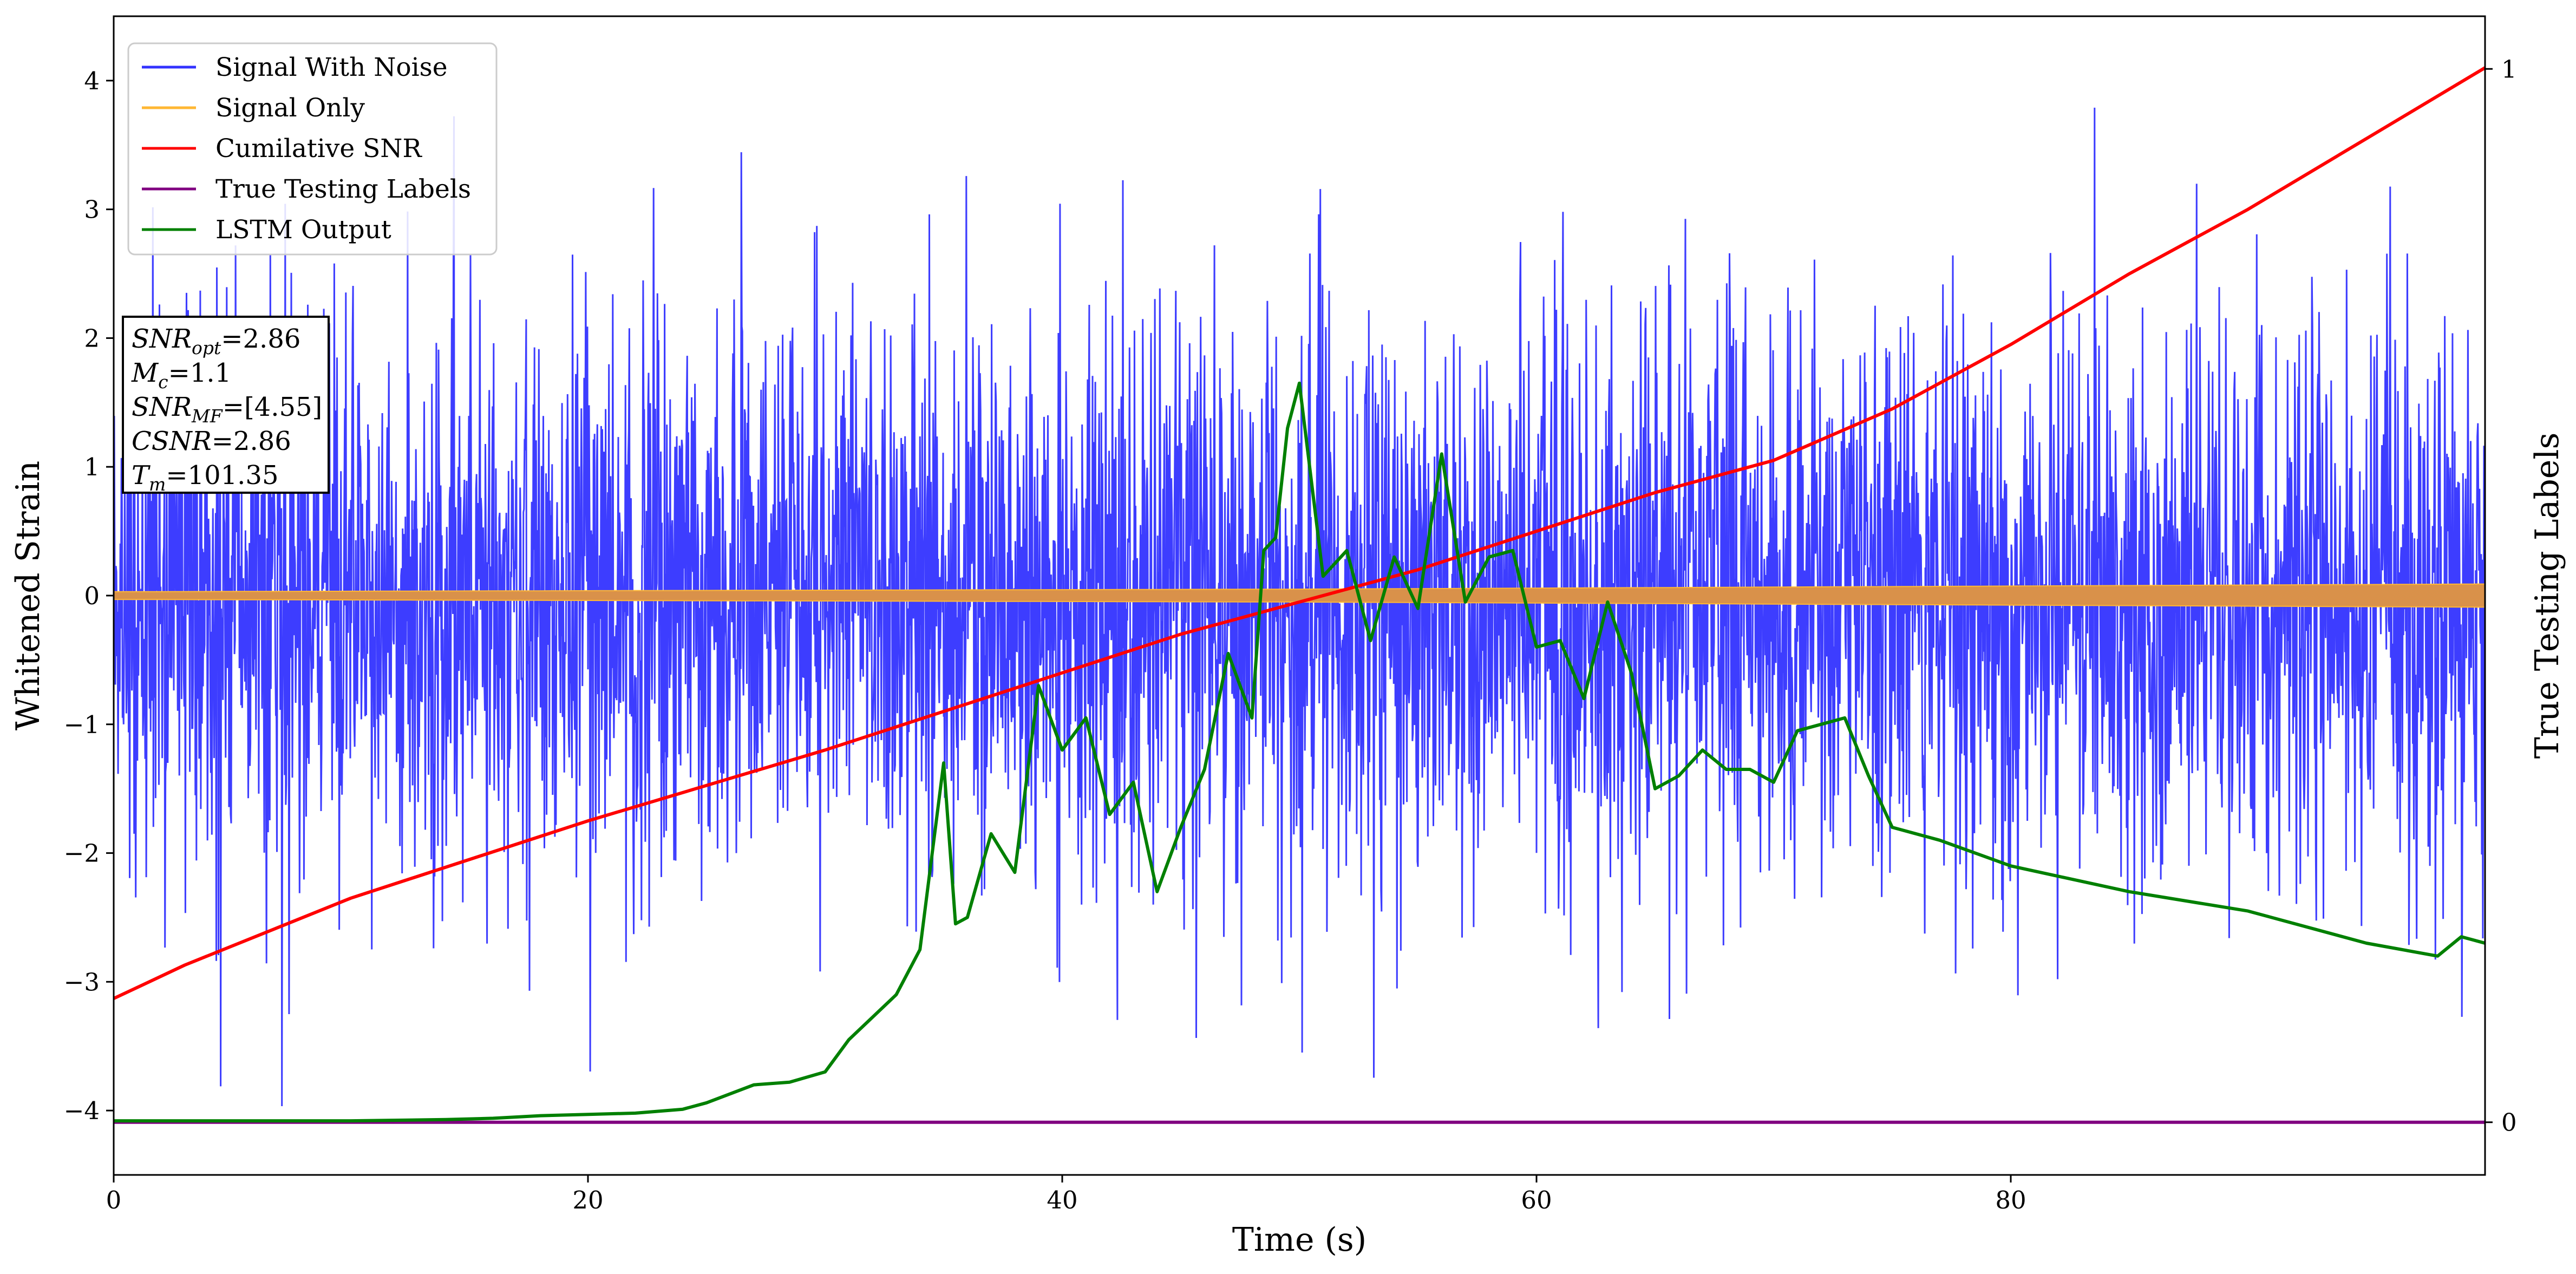 This screenshot has width=2576, height=1274. What do you see at coordinates (181, 375) in the screenshot?
I see `annotation-line-mc: Mc=1.1` at bounding box center [181, 375].